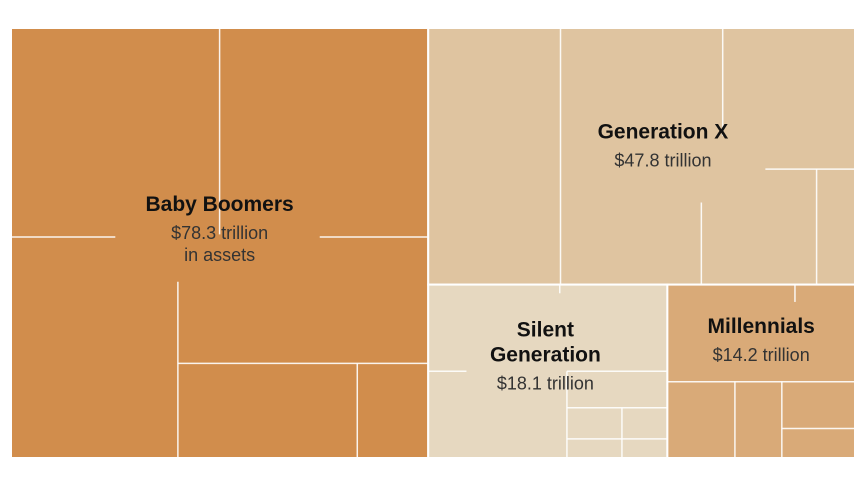 The image size is (865, 487). I want to click on asset-value-label: $47.8 trillion, so click(662, 160).